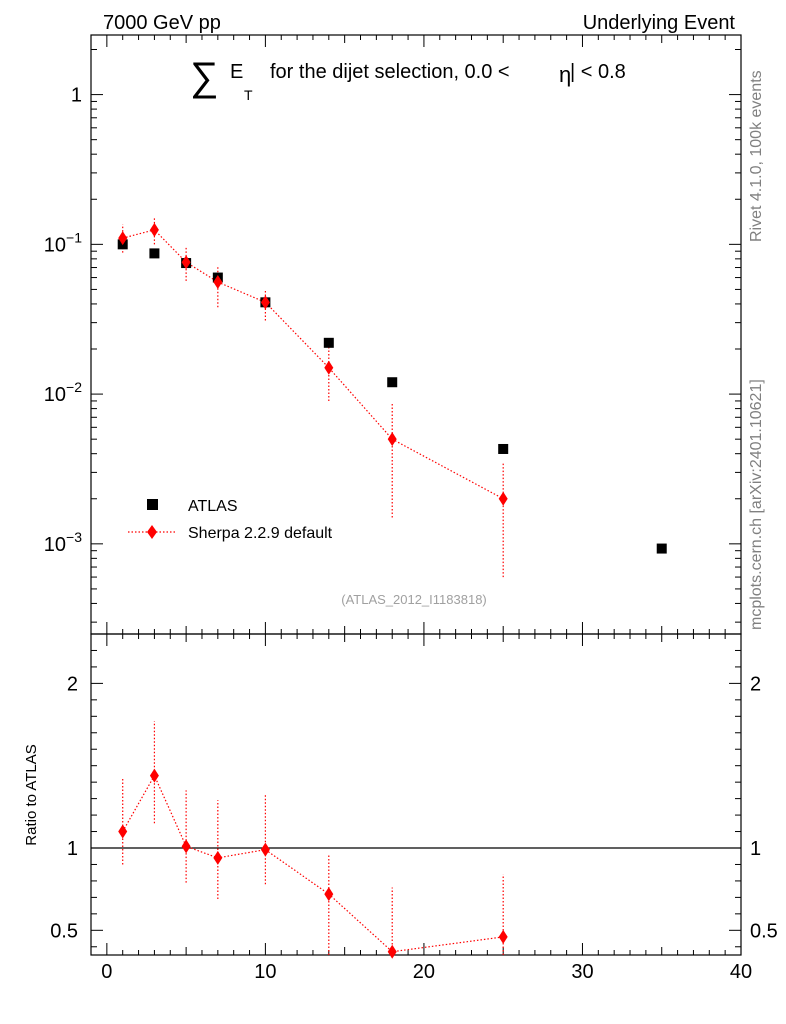 The height and width of the screenshot is (1024, 786). Describe the element at coordinates (152, 504) in the screenshot. I see `legend-atlas-marker` at that location.